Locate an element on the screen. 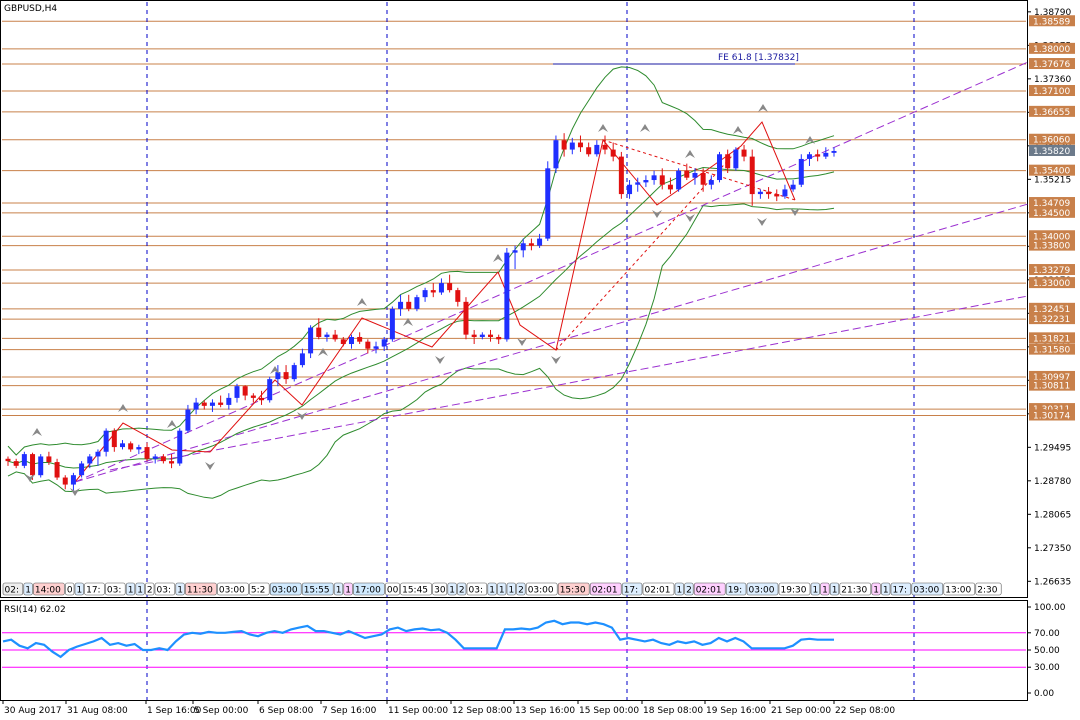 This screenshot has height=720, width=1080. level-price-label: 1.34000 is located at coordinates (1051, 237).